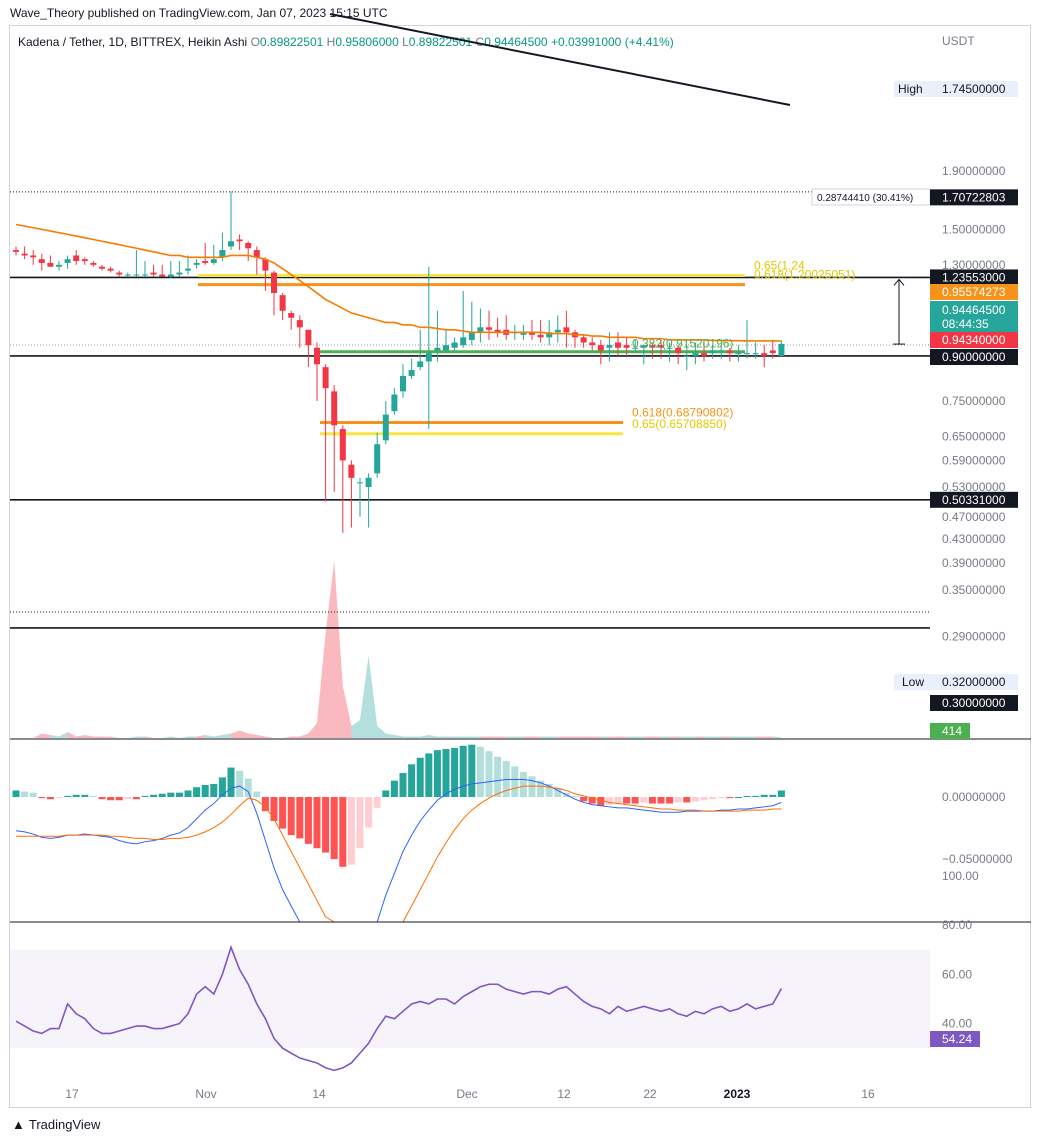  What do you see at coordinates (560, 59) in the screenshot?
I see `trend-line` at bounding box center [560, 59].